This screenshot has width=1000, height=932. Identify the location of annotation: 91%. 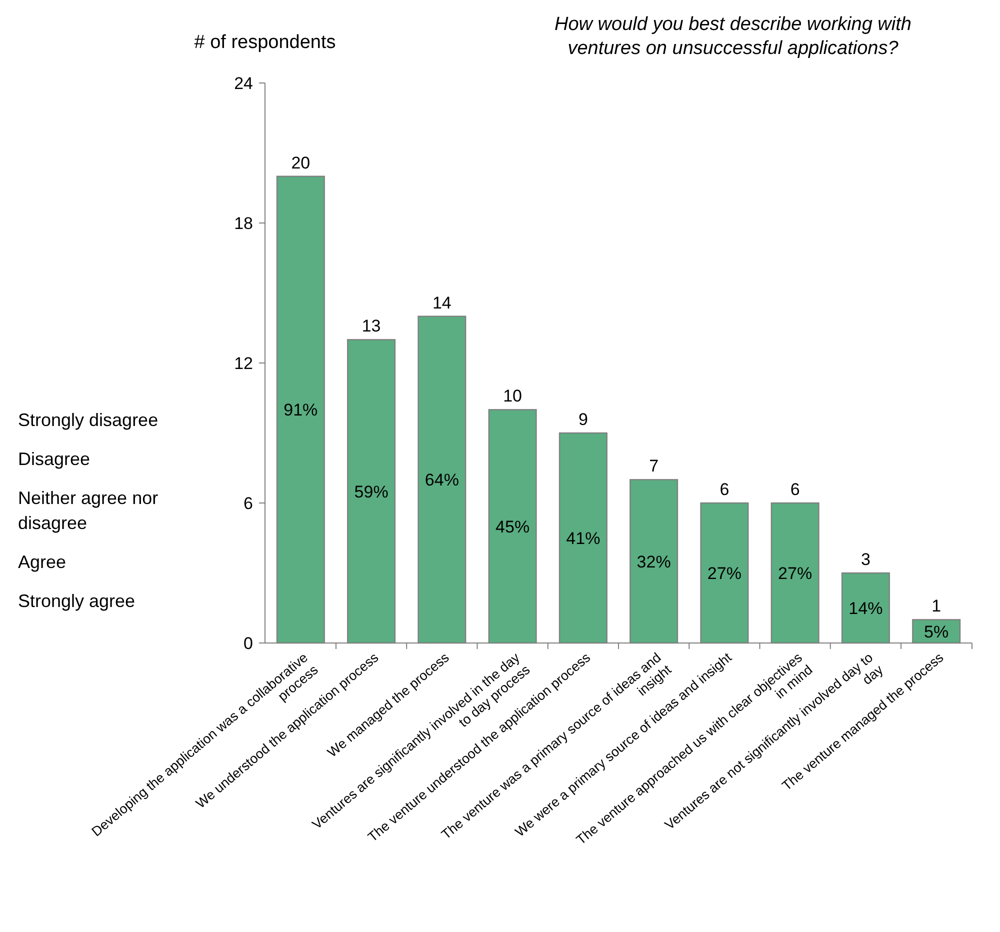
(301, 410).